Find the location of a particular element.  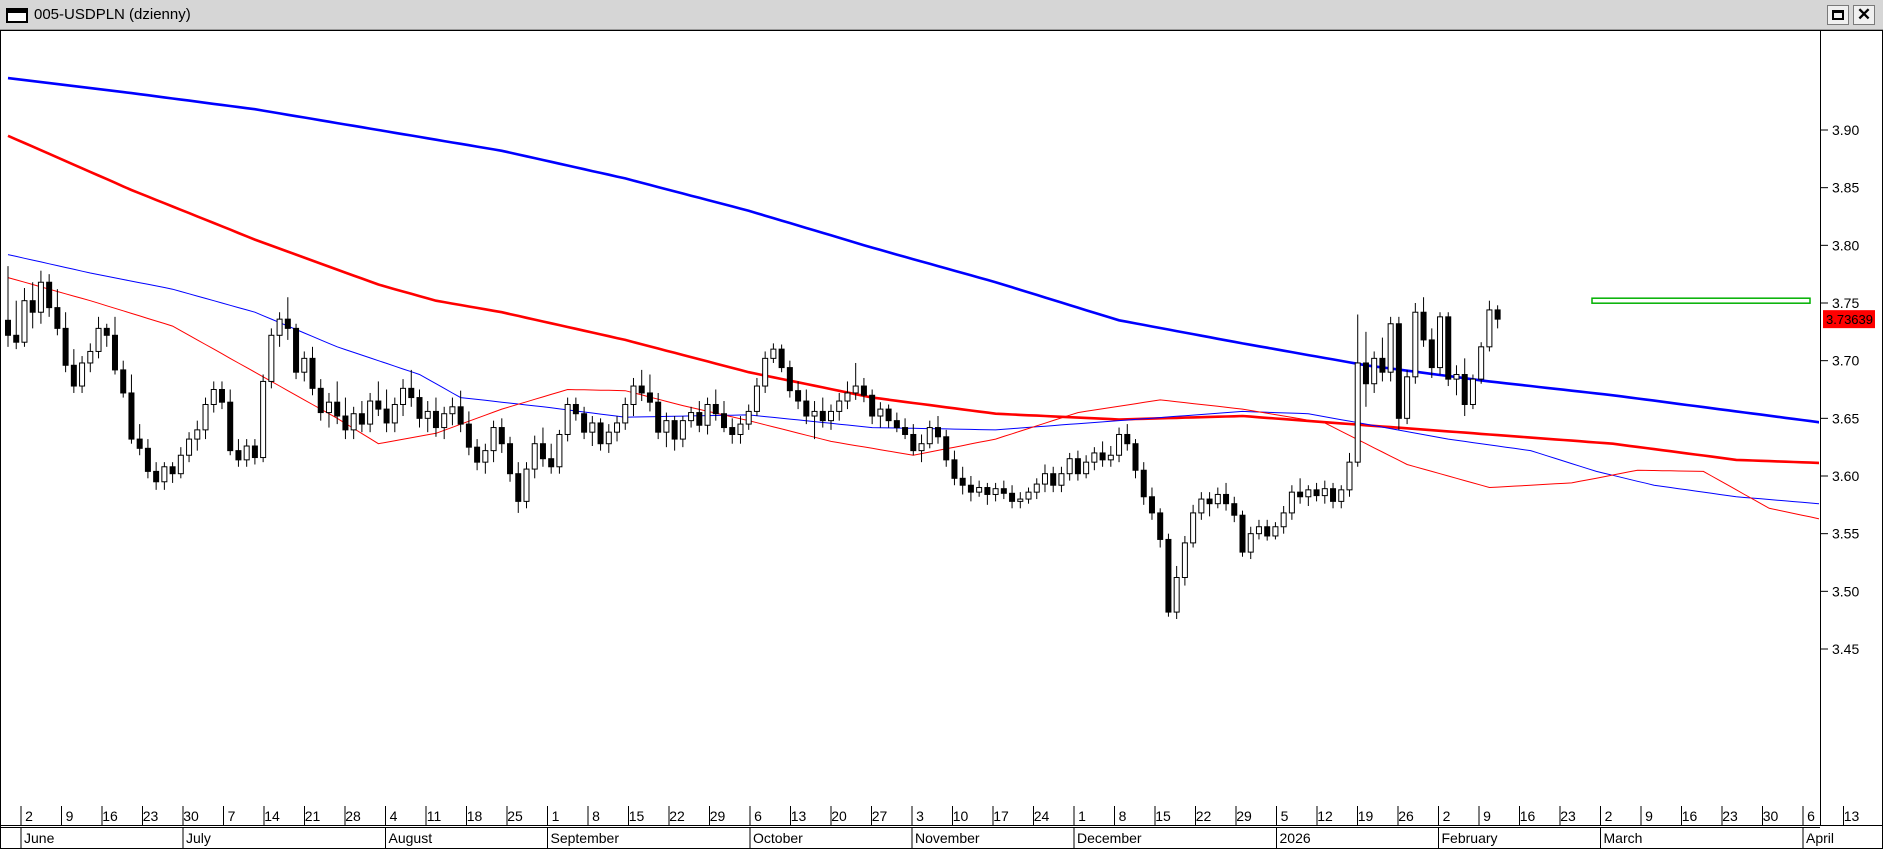

y-tick-label: 3.50 is located at coordinates (1845, 591).